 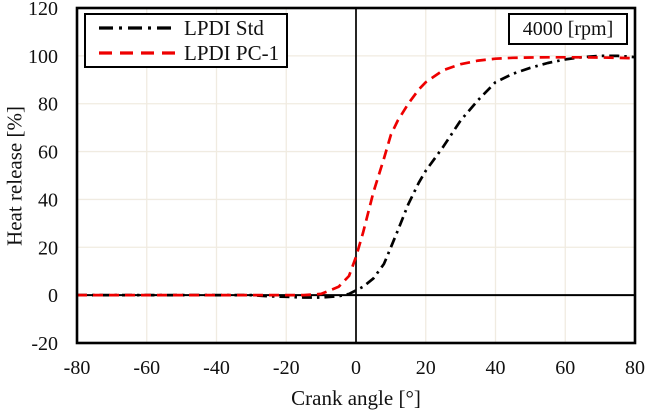 I want to click on x-tick-label--60: -60, so click(x=146, y=368).